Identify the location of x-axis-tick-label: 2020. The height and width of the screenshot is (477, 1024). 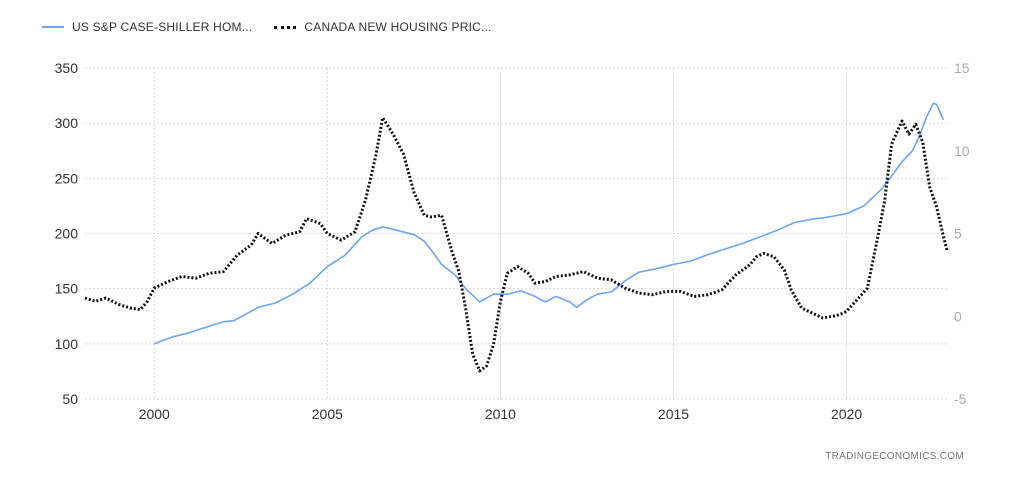
(846, 414).